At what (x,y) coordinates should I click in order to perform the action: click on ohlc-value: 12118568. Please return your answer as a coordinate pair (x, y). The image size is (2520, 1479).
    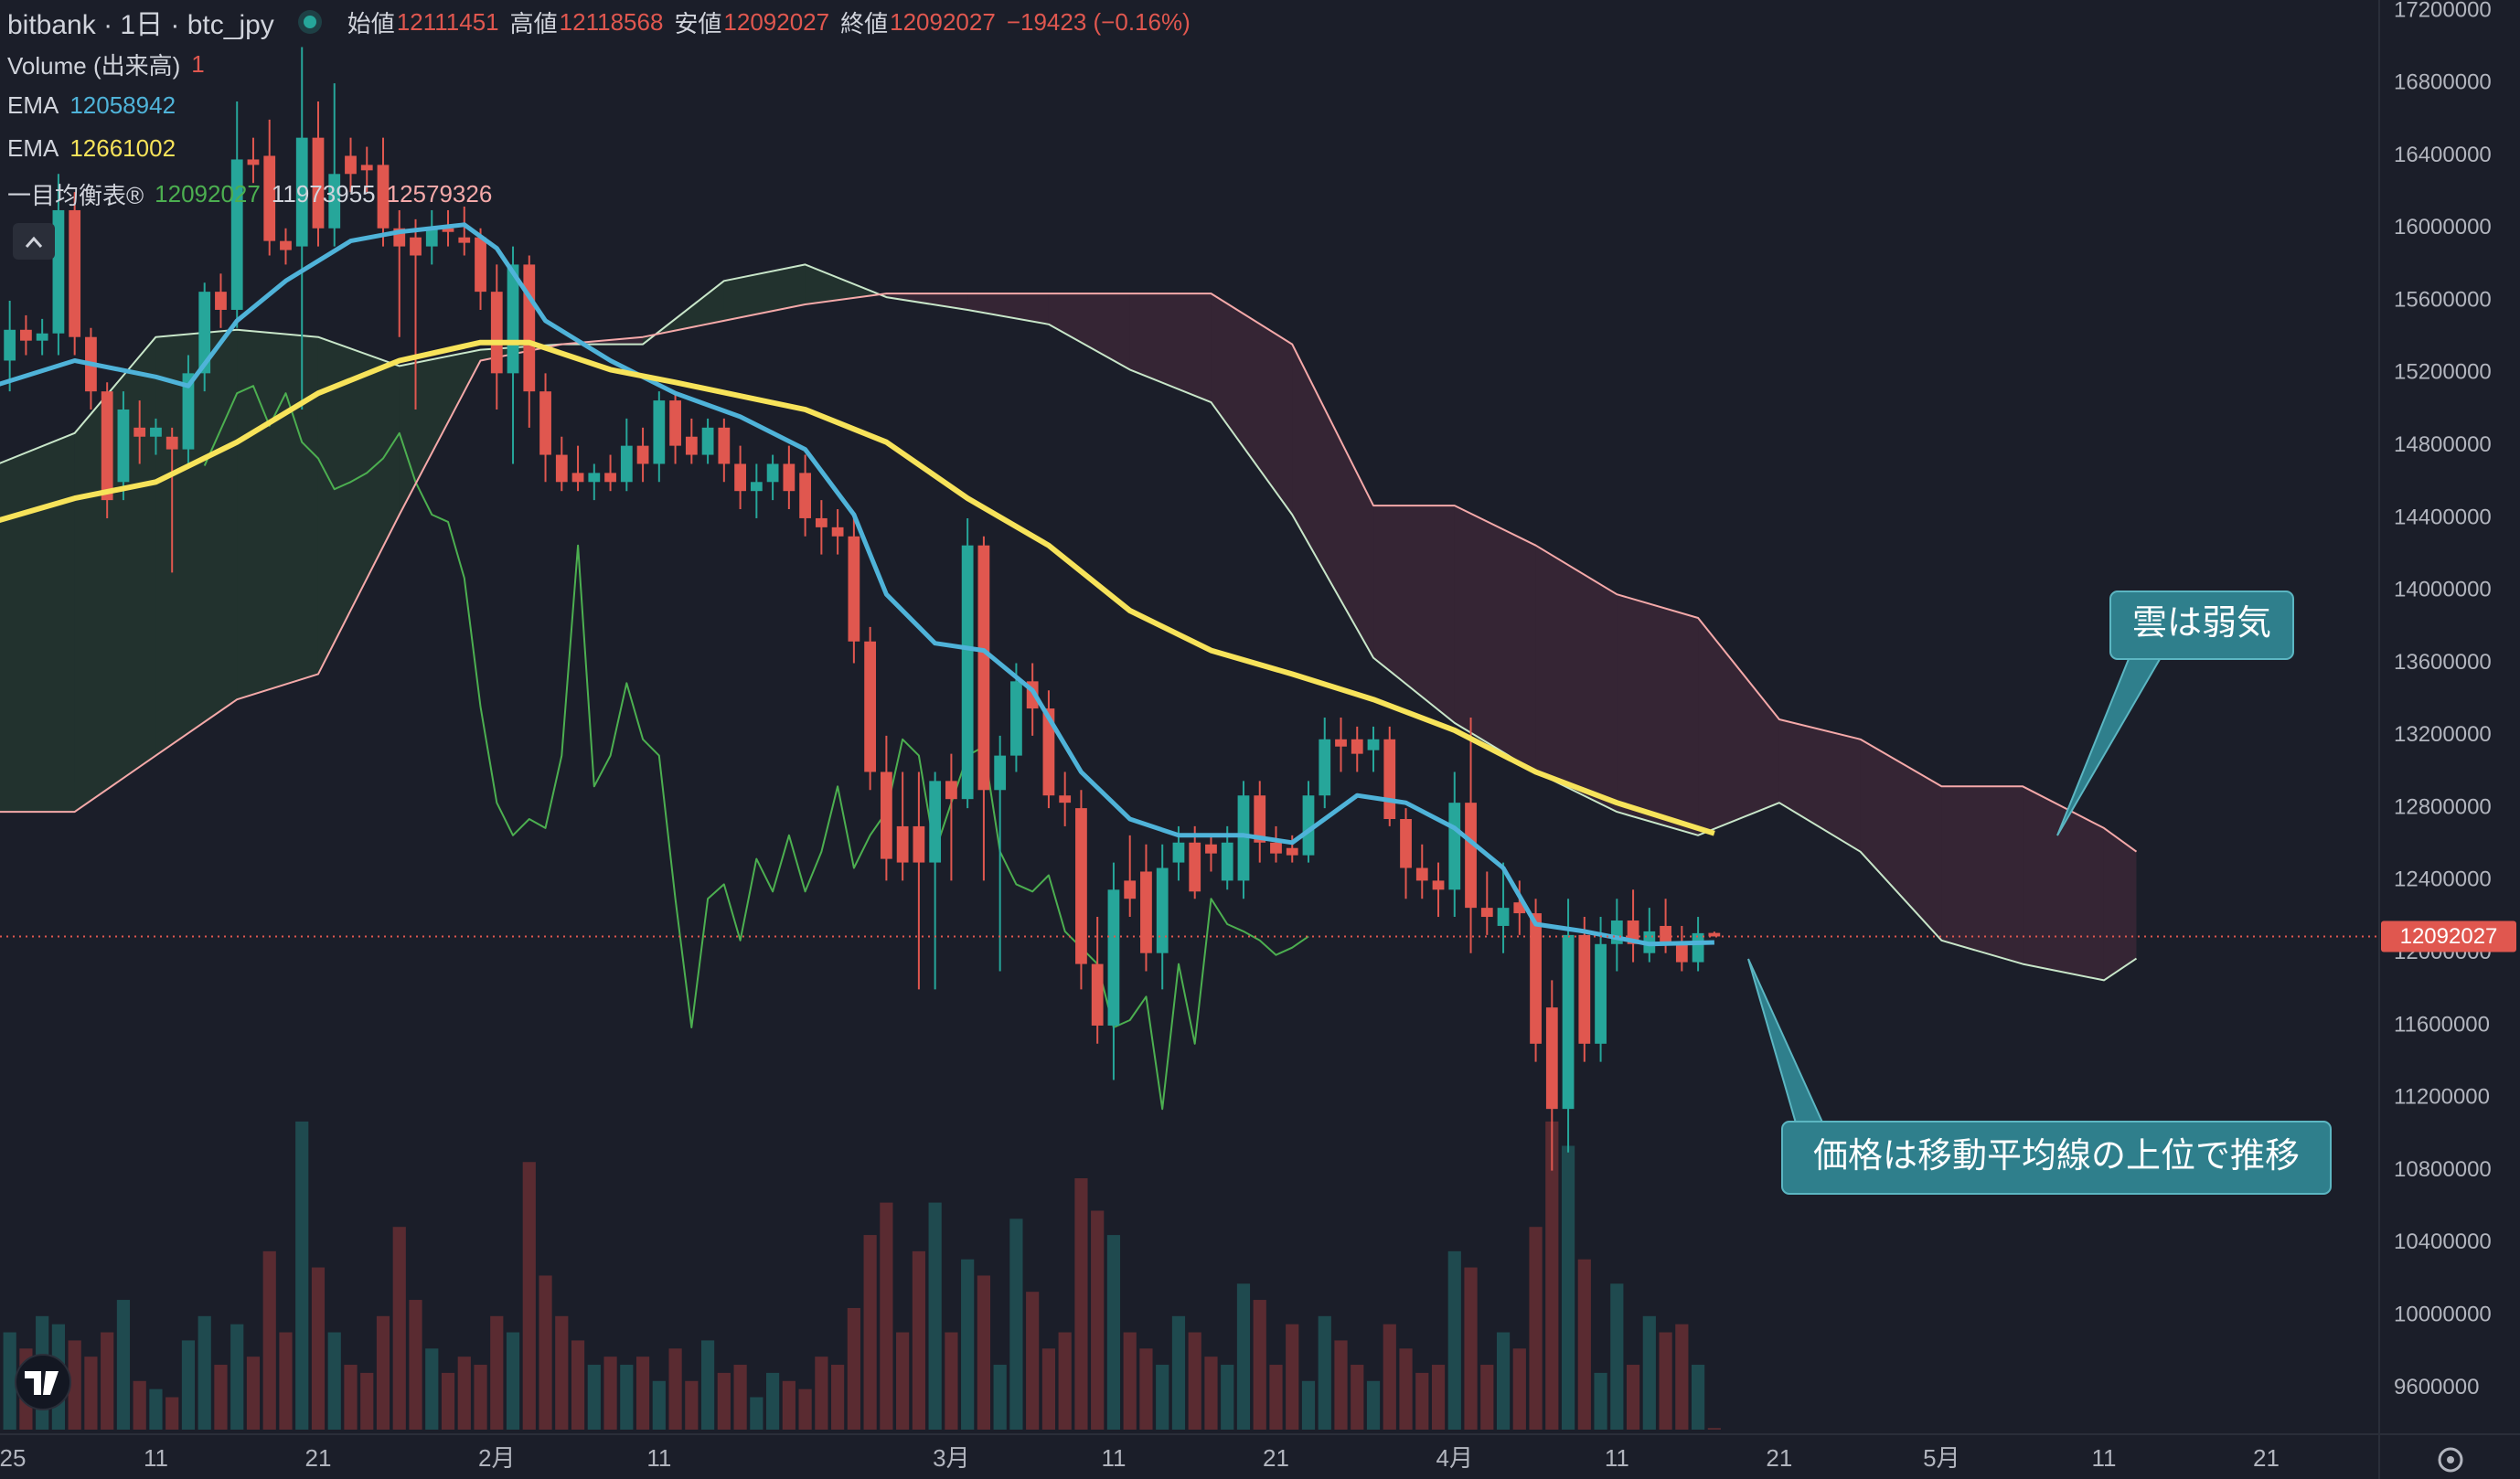
    Looking at the image, I should click on (611, 21).